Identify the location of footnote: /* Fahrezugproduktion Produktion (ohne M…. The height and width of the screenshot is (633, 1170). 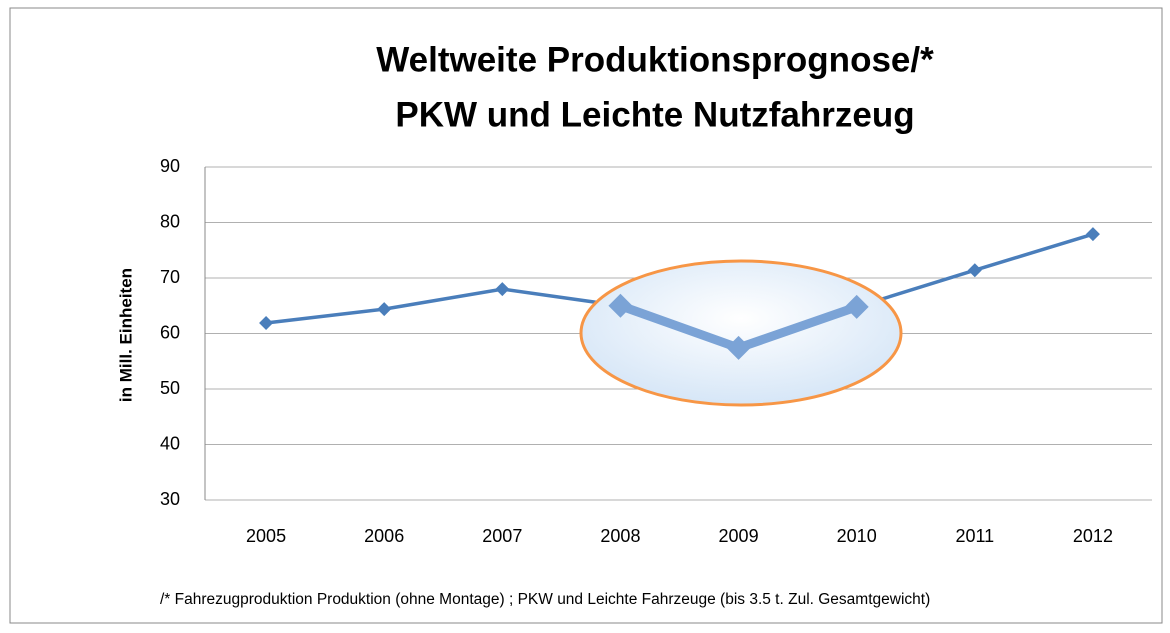
(545, 599).